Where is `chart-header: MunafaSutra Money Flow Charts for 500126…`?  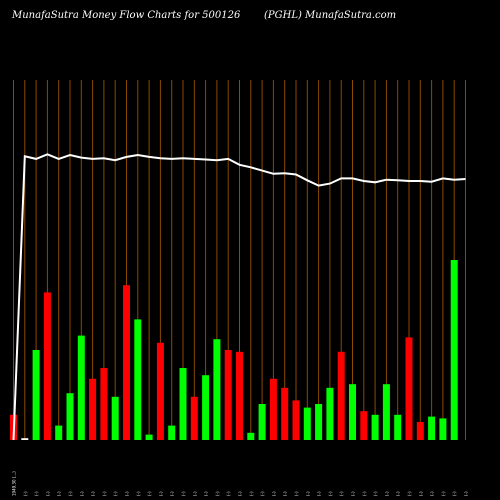 chart-header: MunafaSutra Money Flow Charts for 500126… is located at coordinates (250, 15).